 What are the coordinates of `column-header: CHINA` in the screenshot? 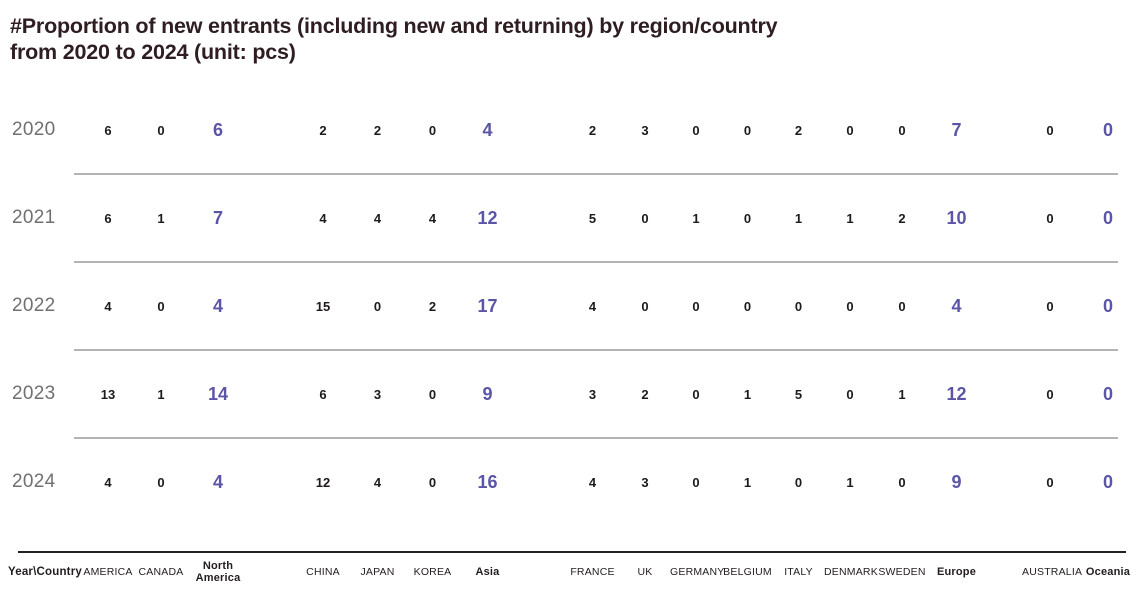 It's located at (323, 572).